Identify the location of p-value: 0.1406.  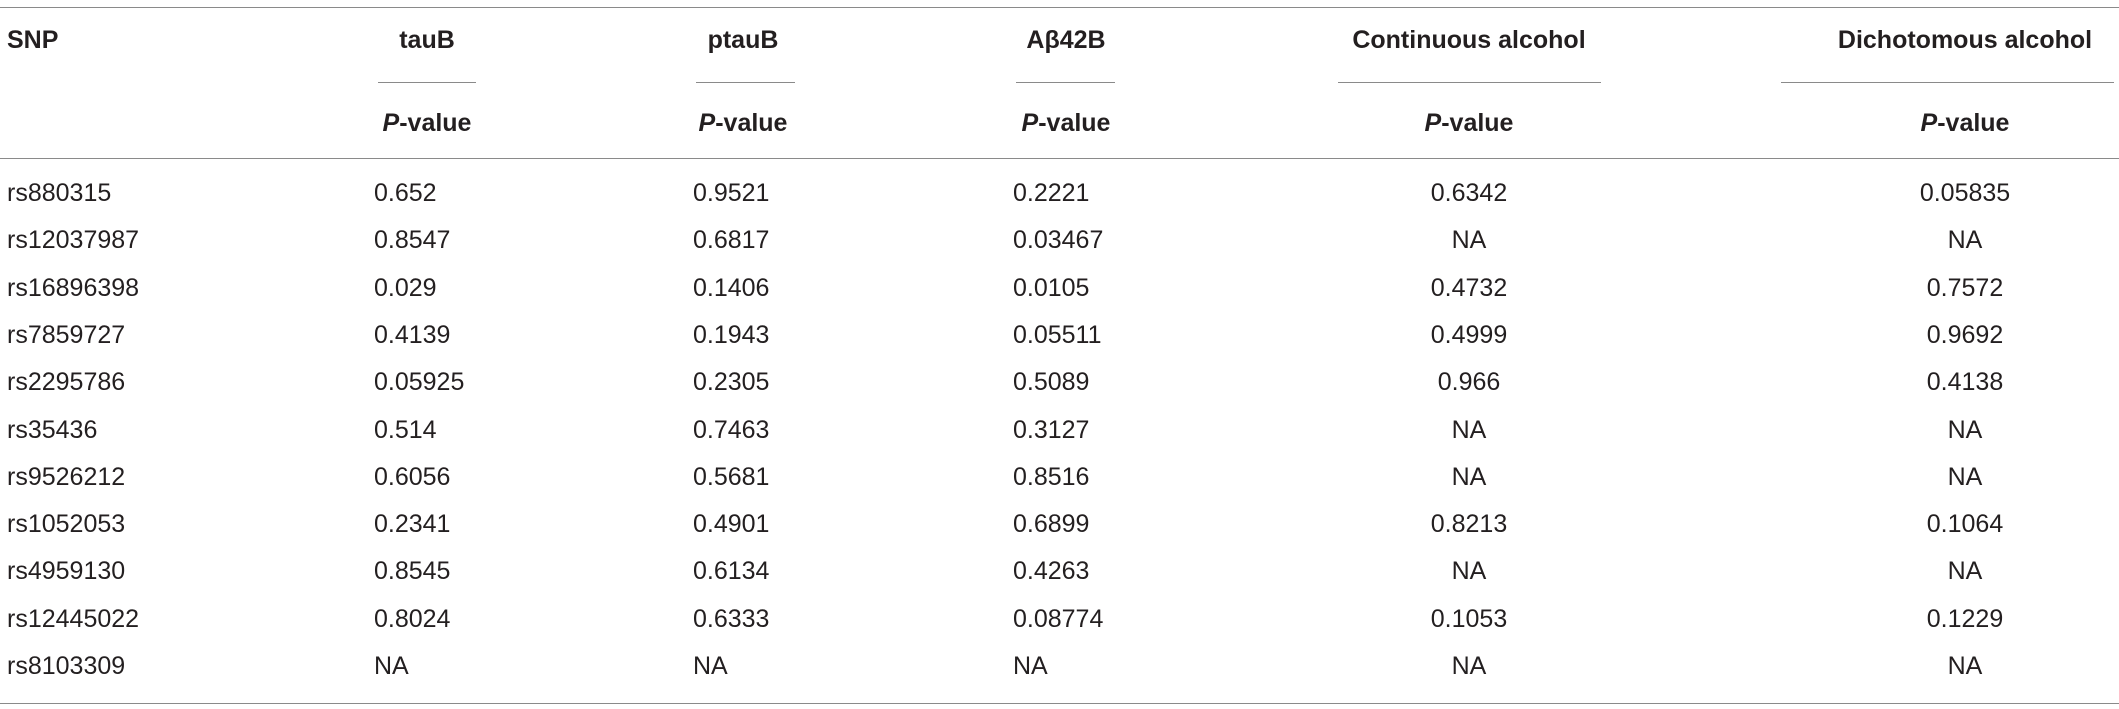
(731, 287).